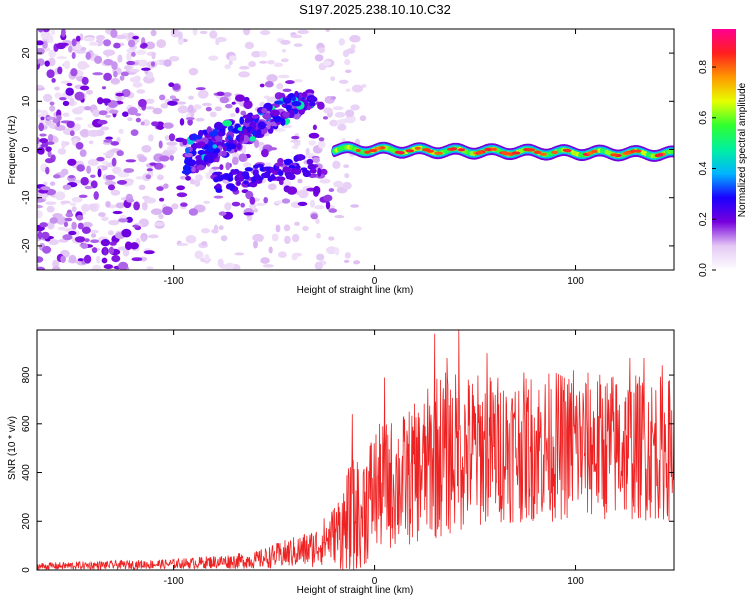 The width and height of the screenshot is (750, 600). I want to click on colorbar-tick-label: 0.4, so click(703, 168).